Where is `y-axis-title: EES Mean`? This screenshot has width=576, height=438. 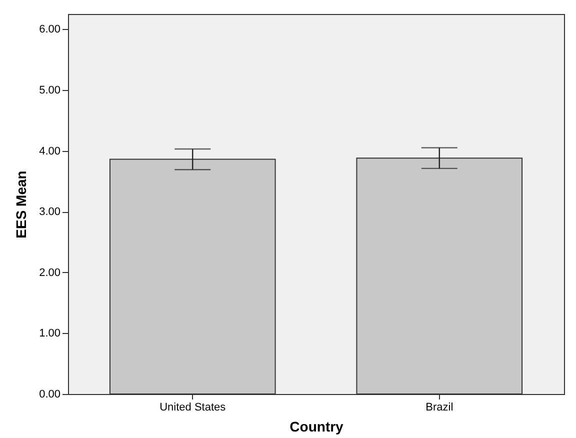
y-axis-title: EES Mean is located at coordinates (21, 204).